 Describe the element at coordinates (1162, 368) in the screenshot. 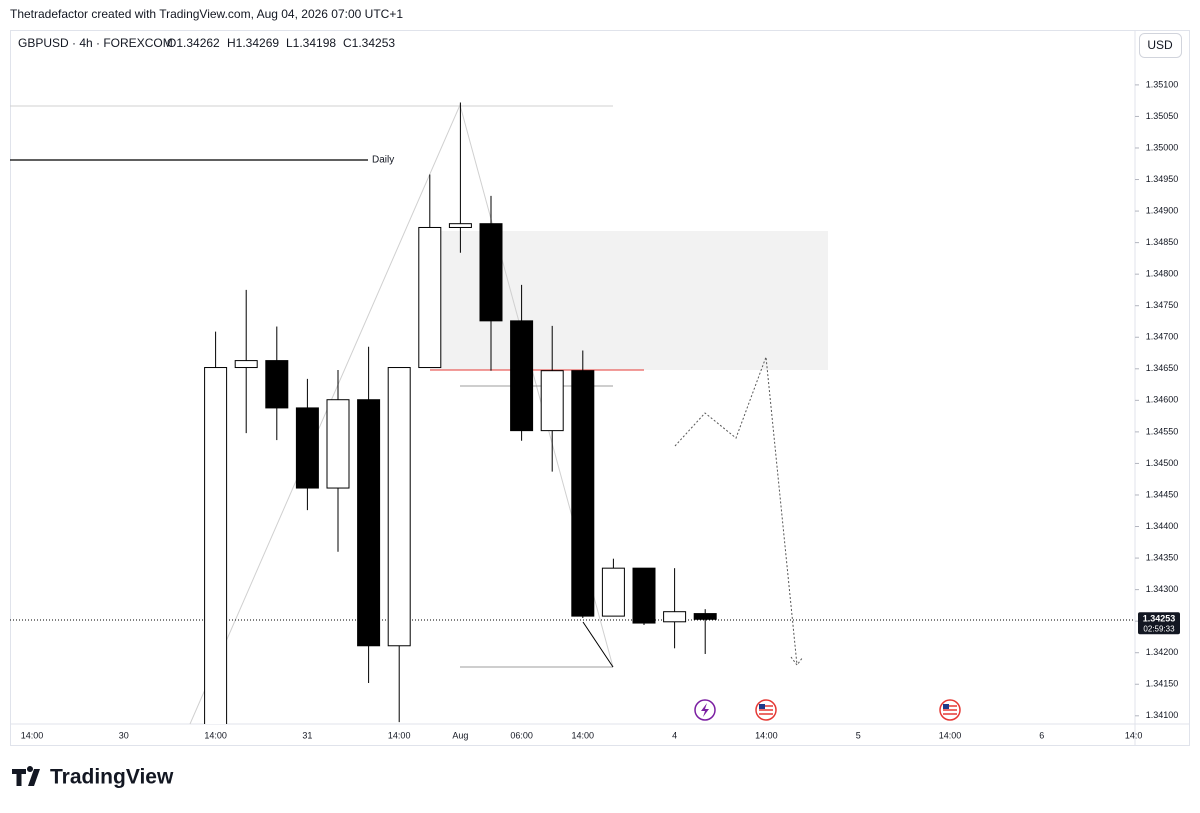

I see `y-tick-label: 1.34650` at that location.